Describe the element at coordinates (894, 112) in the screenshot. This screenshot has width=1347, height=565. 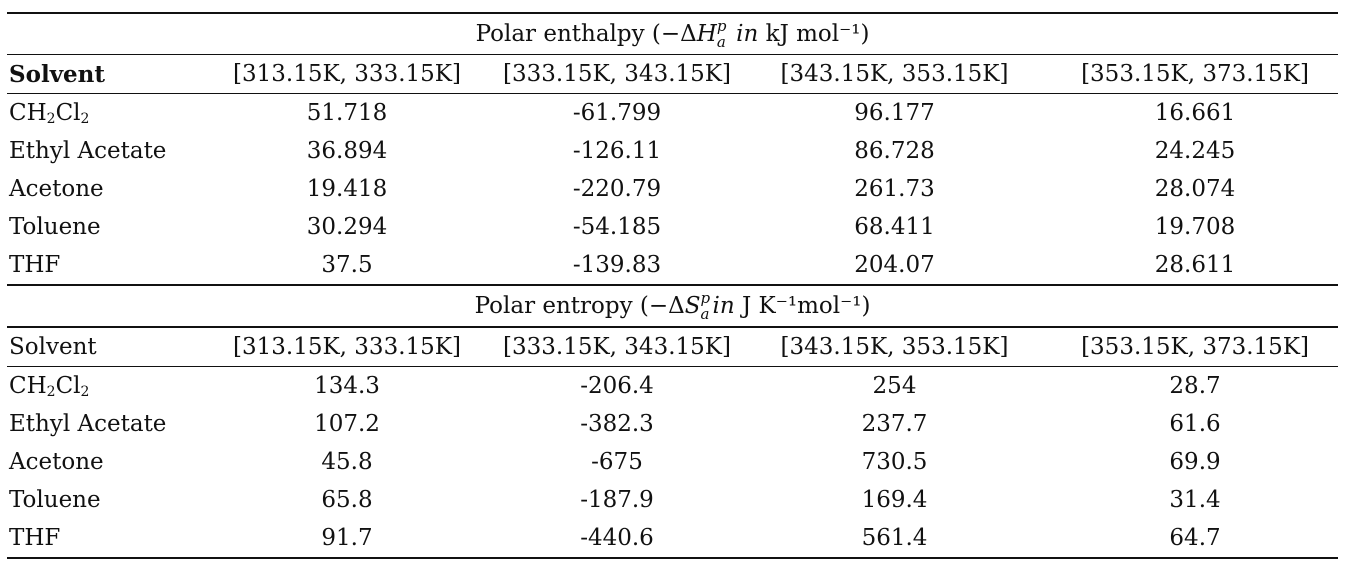
I see `table-cell: 96.177` at that location.